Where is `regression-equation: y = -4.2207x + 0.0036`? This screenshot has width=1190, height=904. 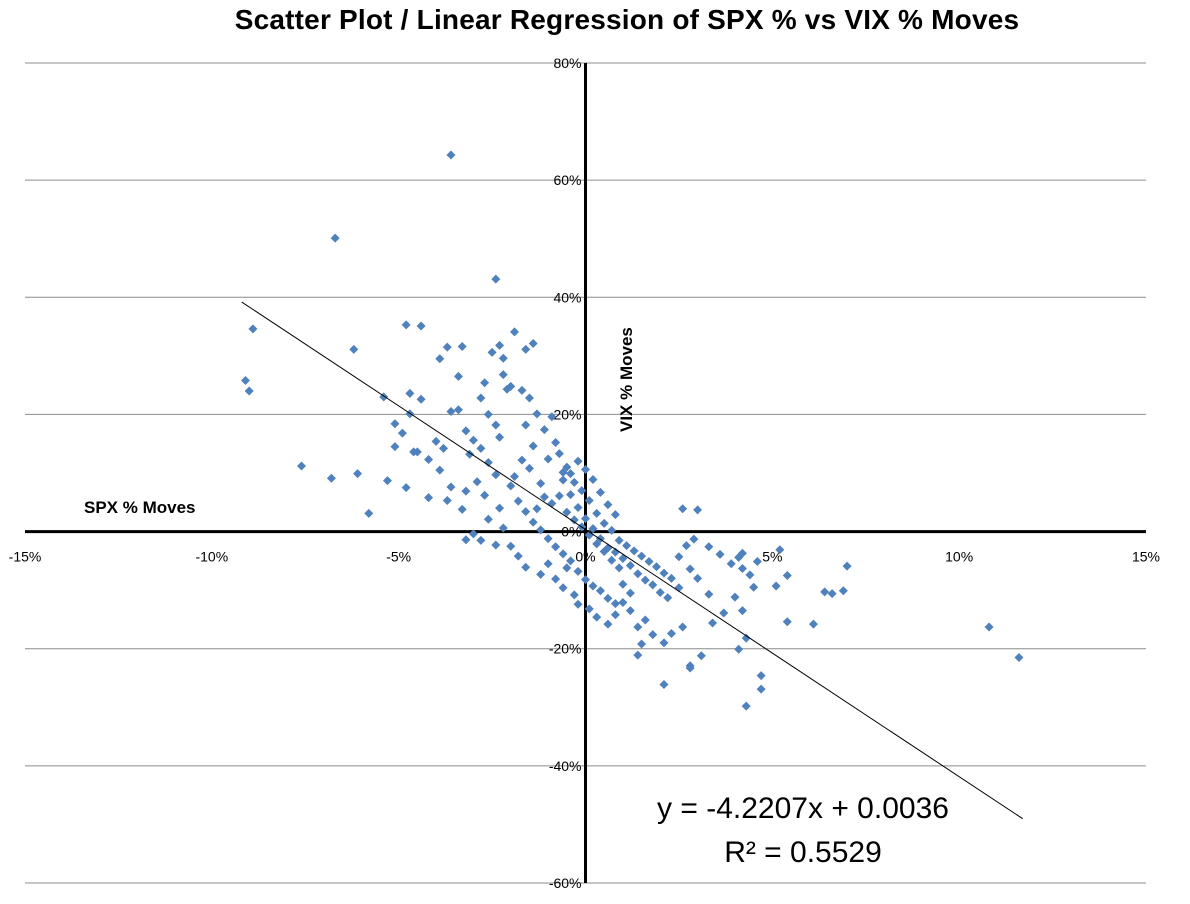
regression-equation: y = -4.2207x + 0.0036 is located at coordinates (803, 808).